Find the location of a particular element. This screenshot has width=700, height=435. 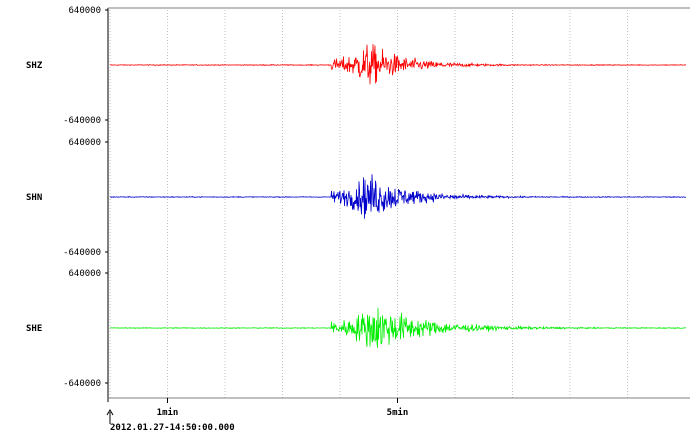

trace-she is located at coordinates (398, 327).